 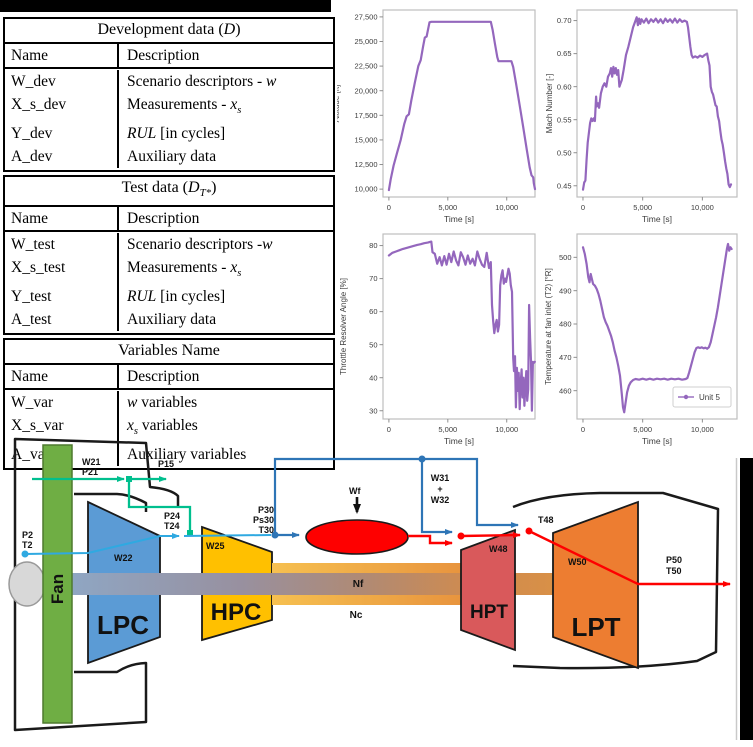 I want to click on w31-w32-label: W31+W32, so click(x=440, y=489).